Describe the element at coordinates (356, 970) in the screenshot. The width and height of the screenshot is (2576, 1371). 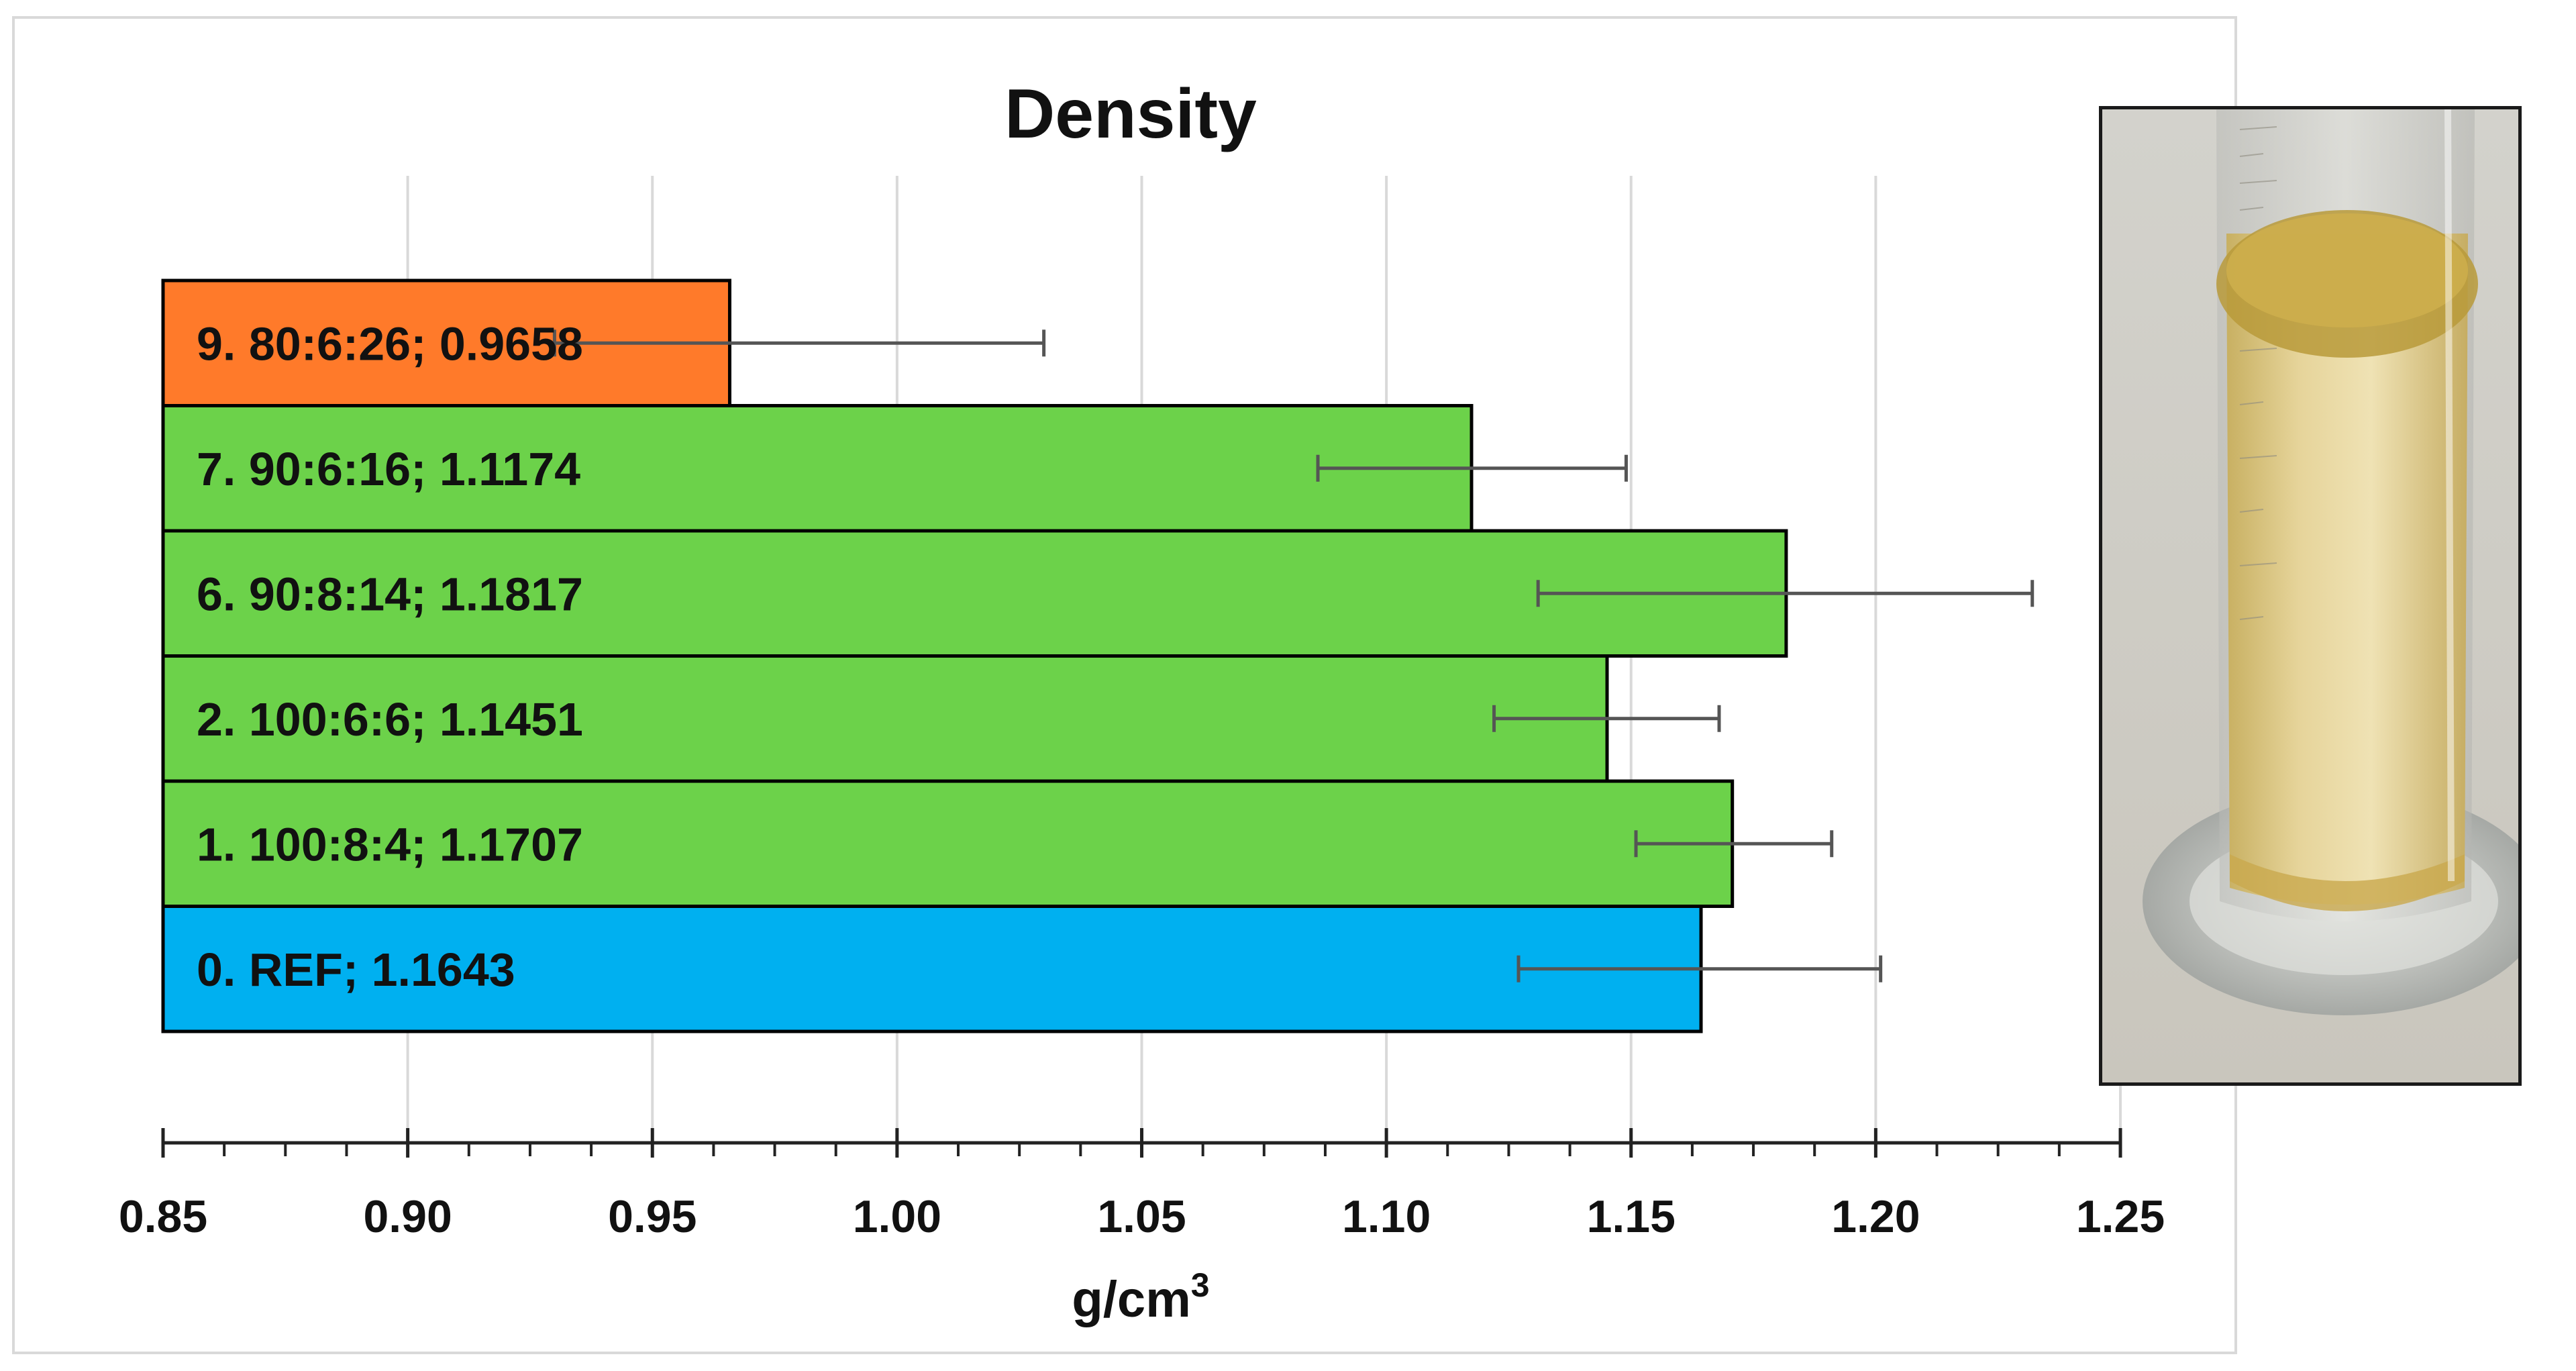
I see `bar-label: 0. REF; 1.1643` at that location.